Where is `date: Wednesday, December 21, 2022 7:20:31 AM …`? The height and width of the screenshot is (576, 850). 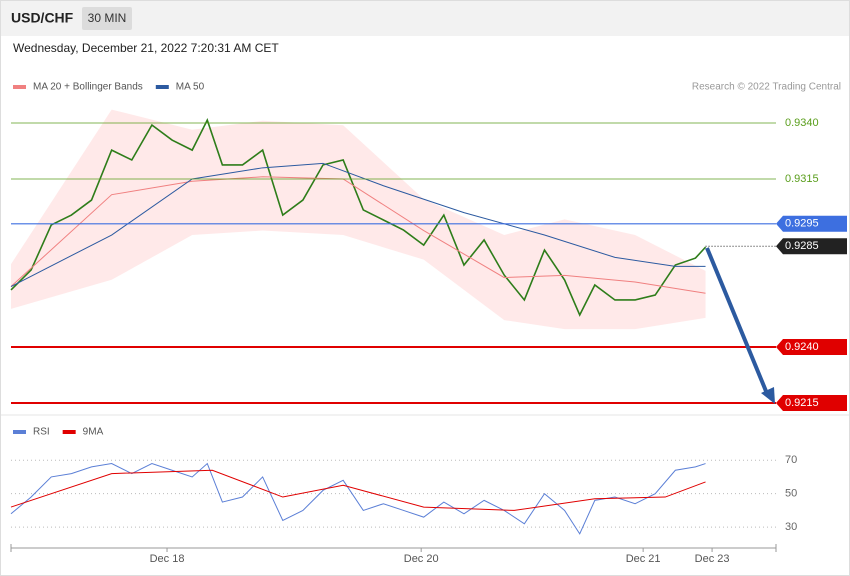
date: Wednesday, December 21, 2022 7:20:31 AM … is located at coordinates (146, 48).